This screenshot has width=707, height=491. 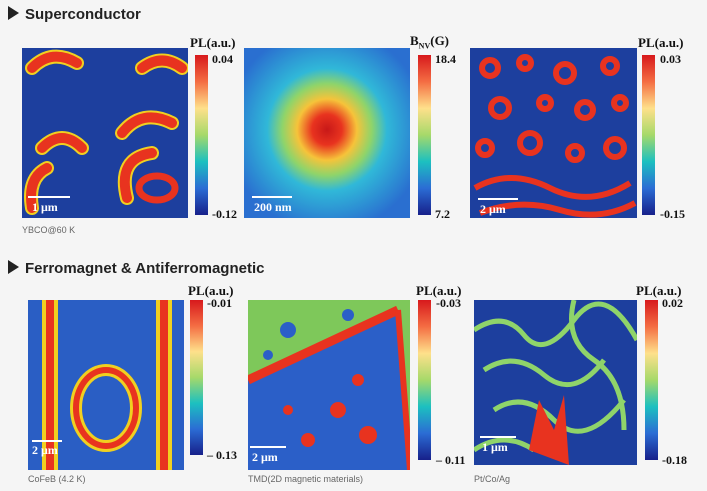 I want to click on colorbar-max: 18.4, so click(x=445, y=59).